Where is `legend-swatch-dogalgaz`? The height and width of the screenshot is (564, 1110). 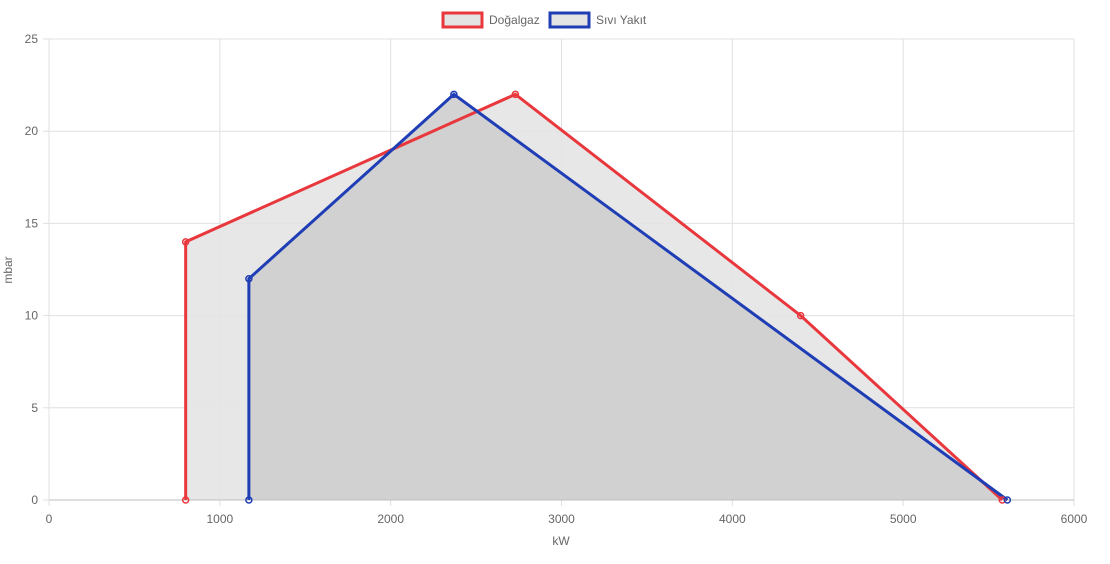
legend-swatch-dogalgaz is located at coordinates (462, 20).